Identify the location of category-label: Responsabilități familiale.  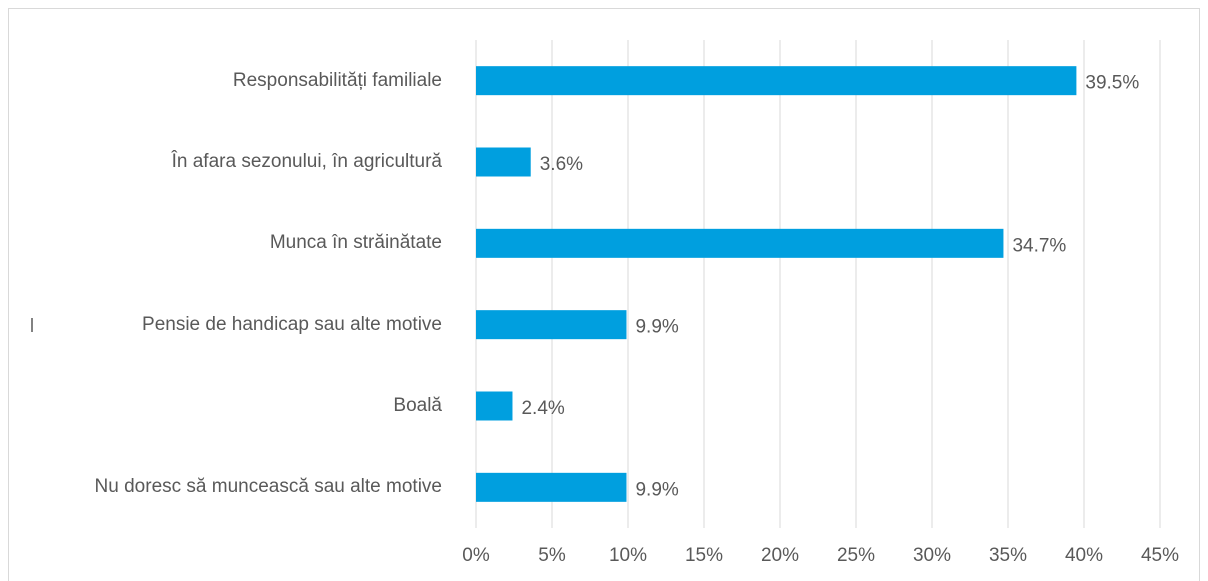
(337, 80).